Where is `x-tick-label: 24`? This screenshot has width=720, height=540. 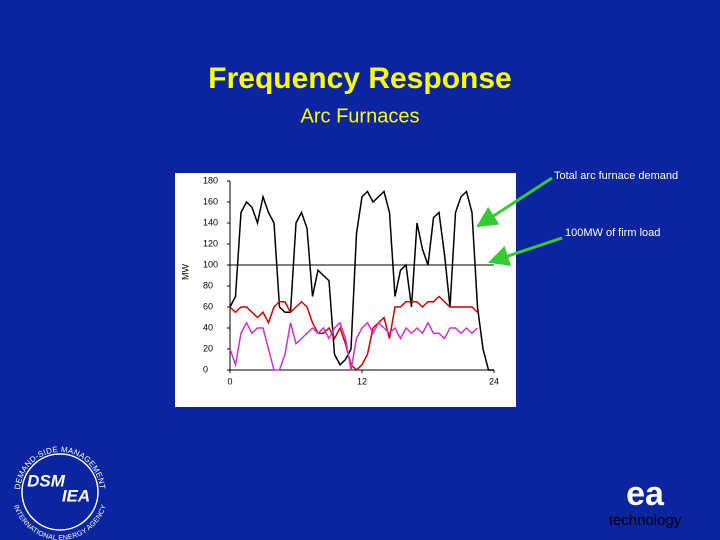 x-tick-label: 24 is located at coordinates (494, 381).